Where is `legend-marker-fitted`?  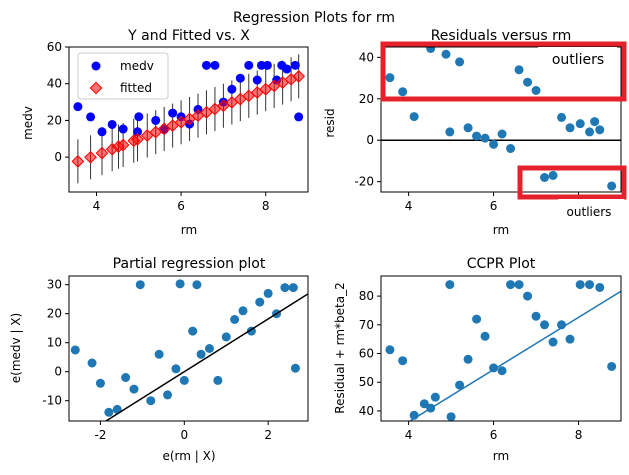
legend-marker-fitted is located at coordinates (96, 88).